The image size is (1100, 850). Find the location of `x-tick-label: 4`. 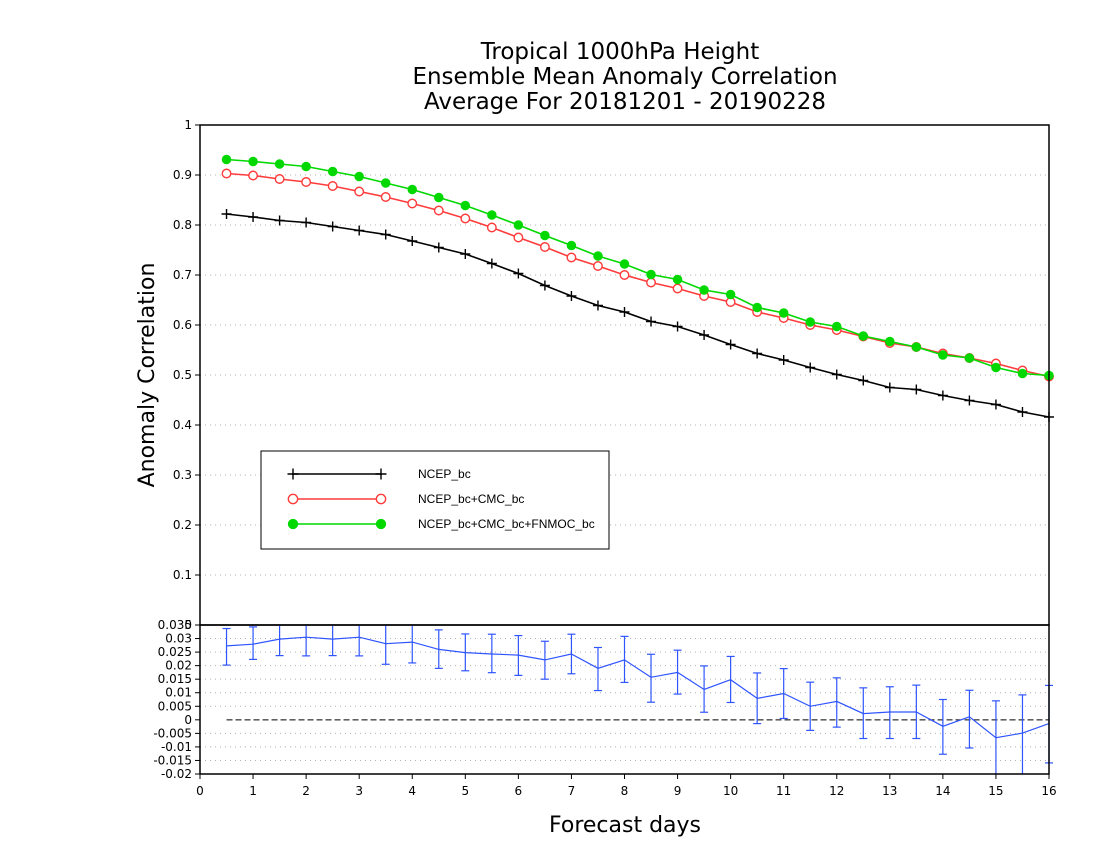

x-tick-label: 4 is located at coordinates (412, 791).